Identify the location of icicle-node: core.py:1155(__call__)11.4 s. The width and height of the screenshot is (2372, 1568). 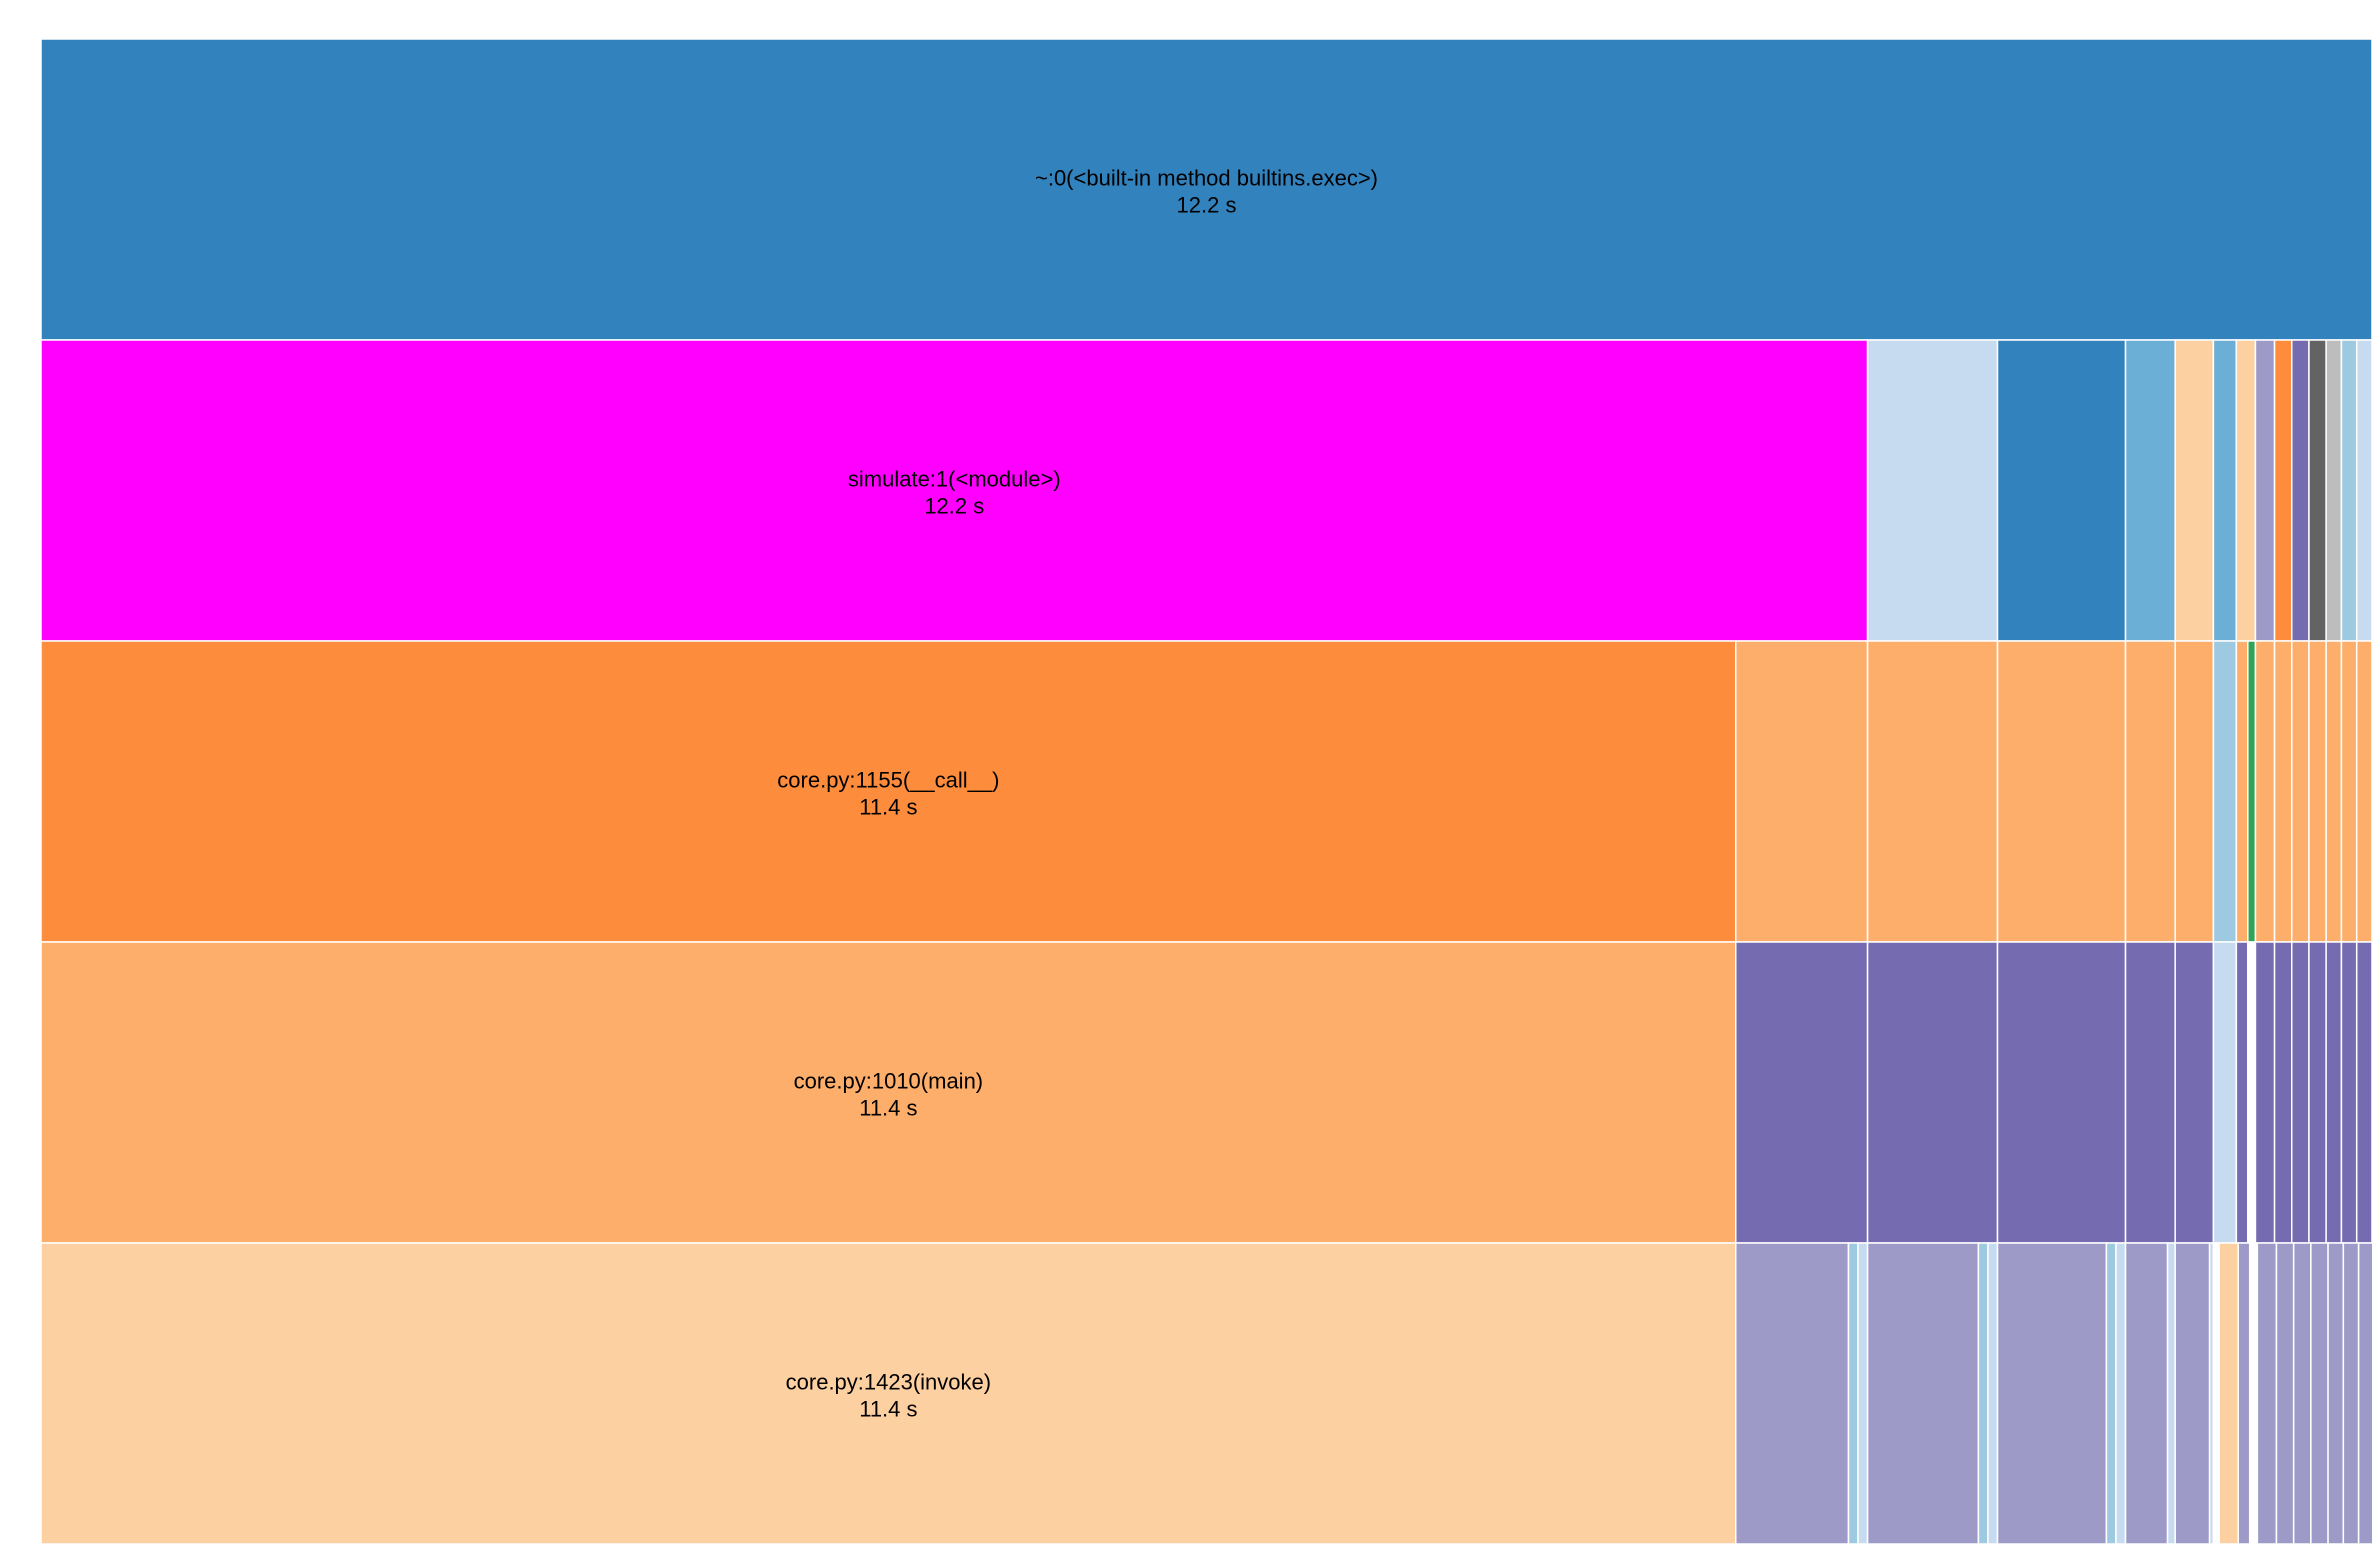
(888, 791).